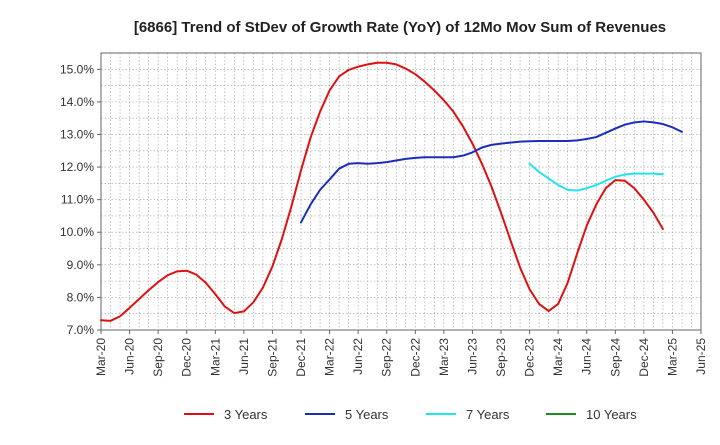 This screenshot has height=445, width=720. What do you see at coordinates (358, 356) in the screenshot?
I see `x-tick-label: Jun-22` at bounding box center [358, 356].